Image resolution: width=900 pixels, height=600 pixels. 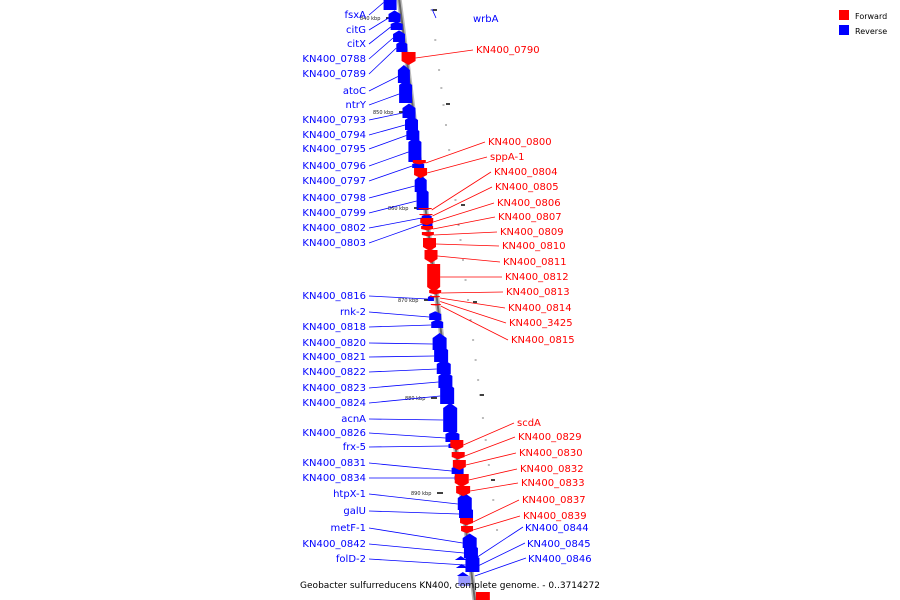 I want to click on gene-label-kn400-0811: KN400_0811, so click(x=535, y=262).